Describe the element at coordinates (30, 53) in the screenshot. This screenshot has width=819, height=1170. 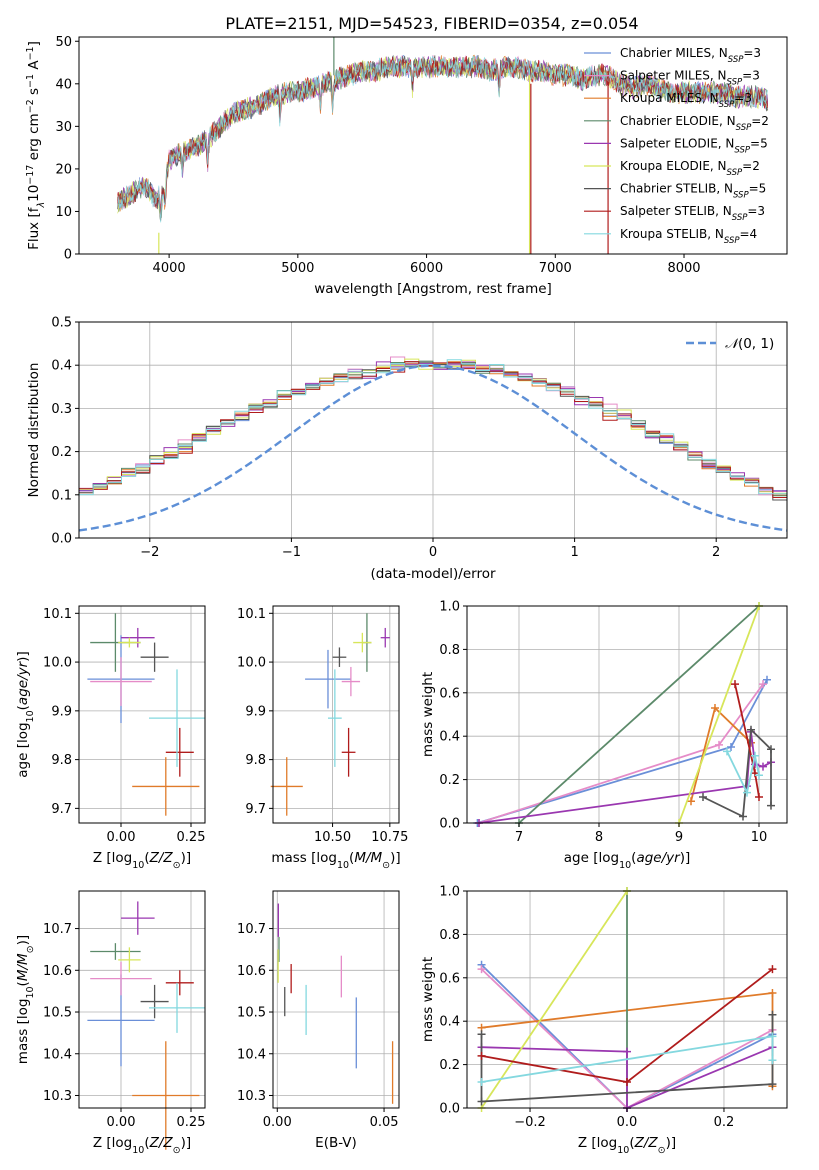
I see `yl-sup4: −1` at that location.